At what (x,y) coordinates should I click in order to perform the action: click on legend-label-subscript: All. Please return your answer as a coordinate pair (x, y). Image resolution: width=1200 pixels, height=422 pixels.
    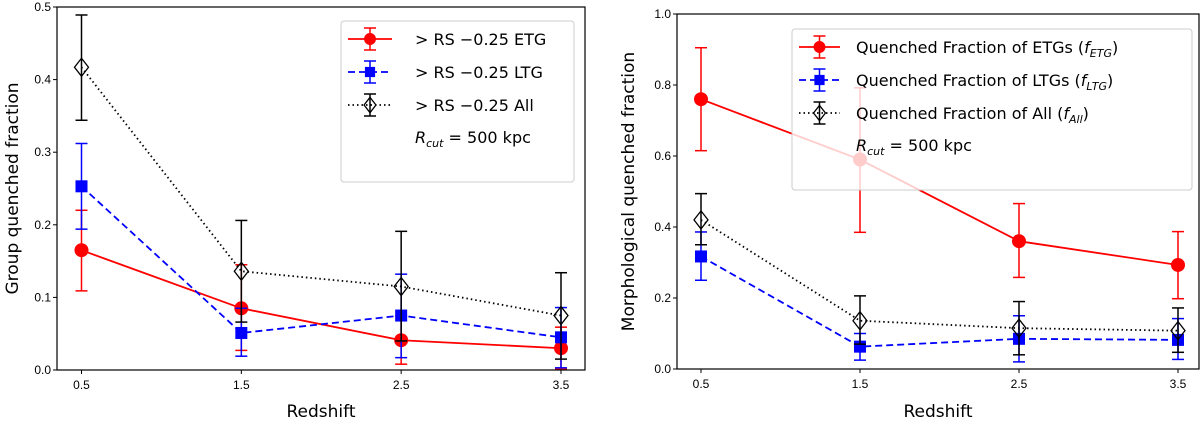
    Looking at the image, I should click on (1075, 119).